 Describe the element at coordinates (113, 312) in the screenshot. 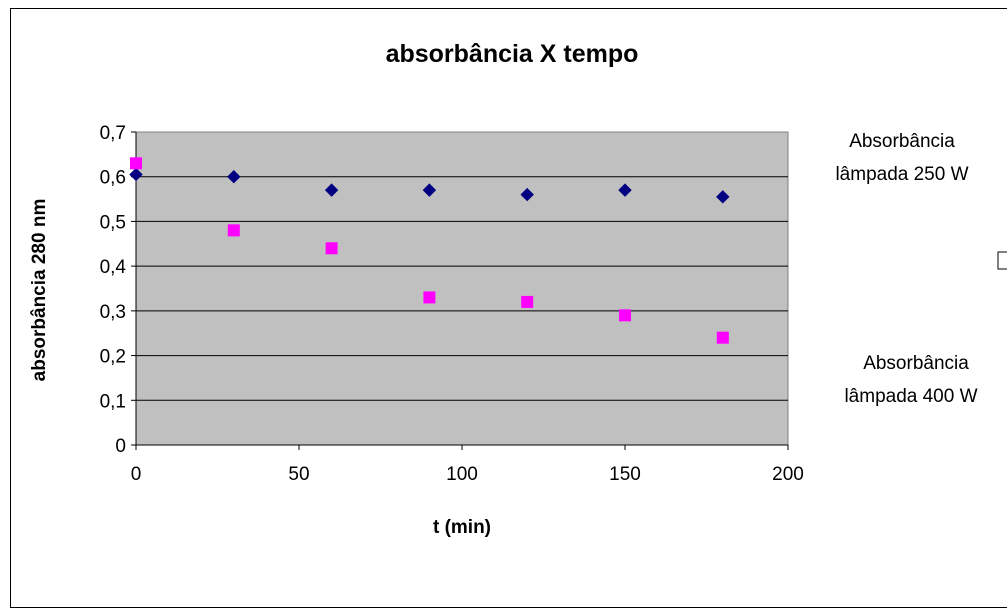

I see `y-tick-label: 0,3` at that location.